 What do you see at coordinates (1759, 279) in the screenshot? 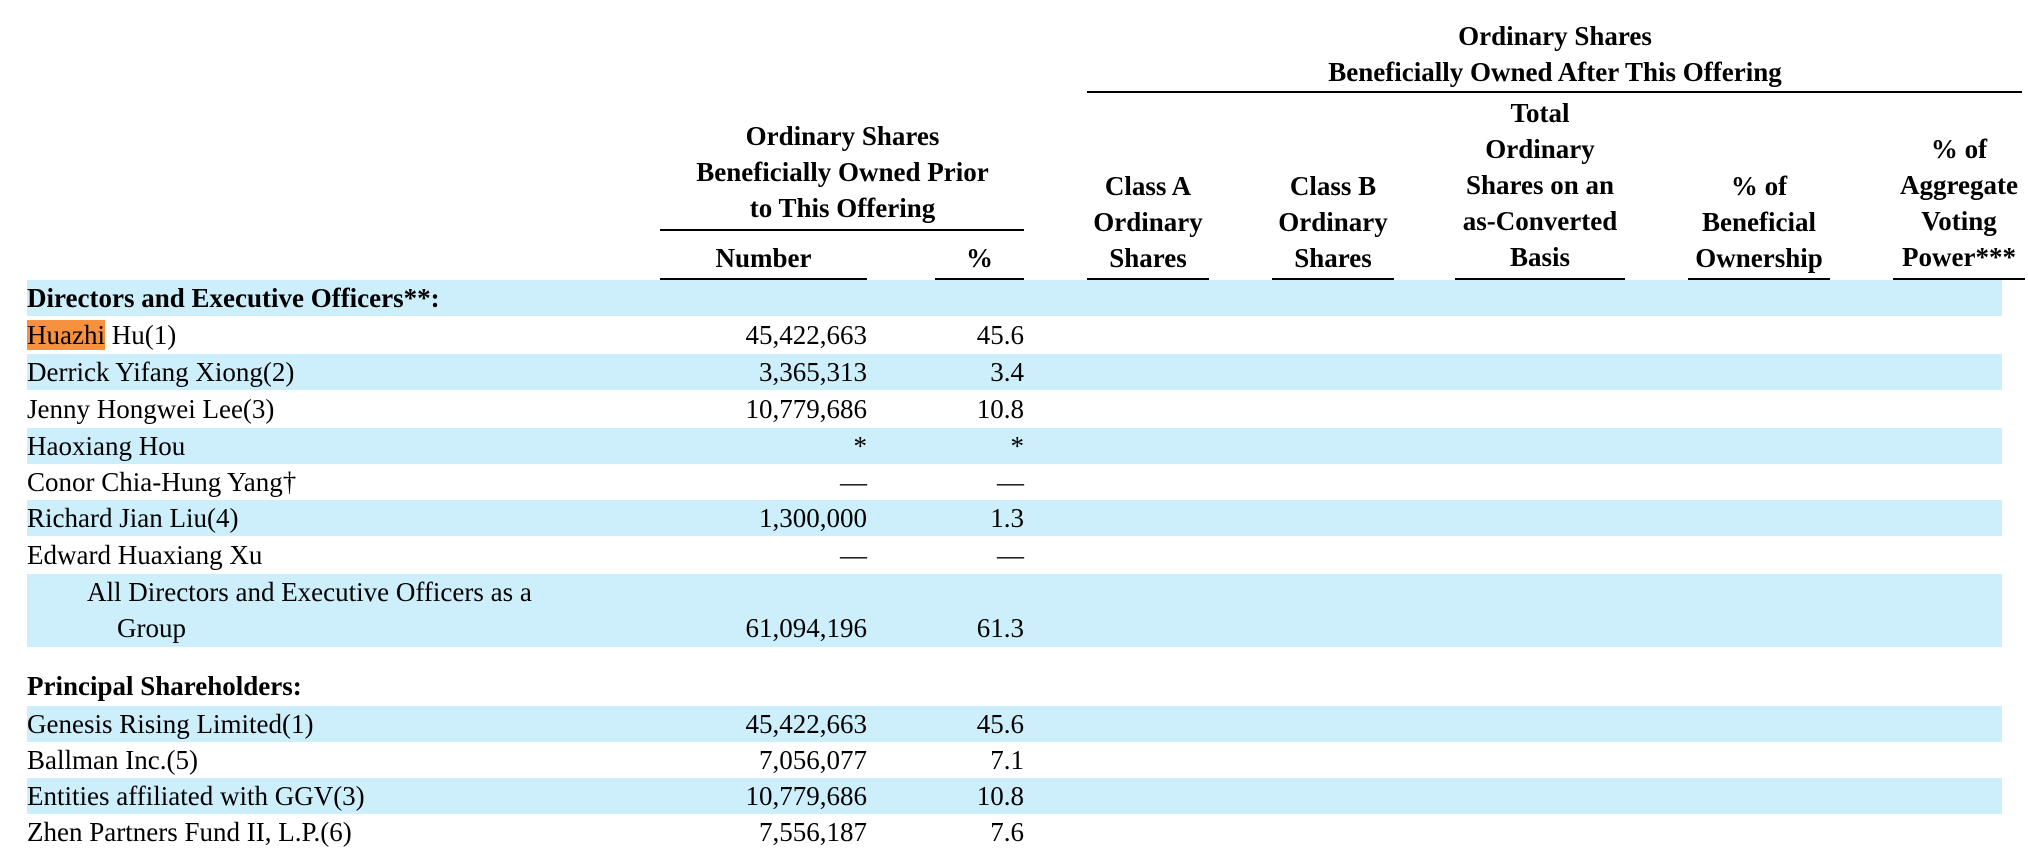
I see `beneficial-ownership-column-rule` at bounding box center [1759, 279].